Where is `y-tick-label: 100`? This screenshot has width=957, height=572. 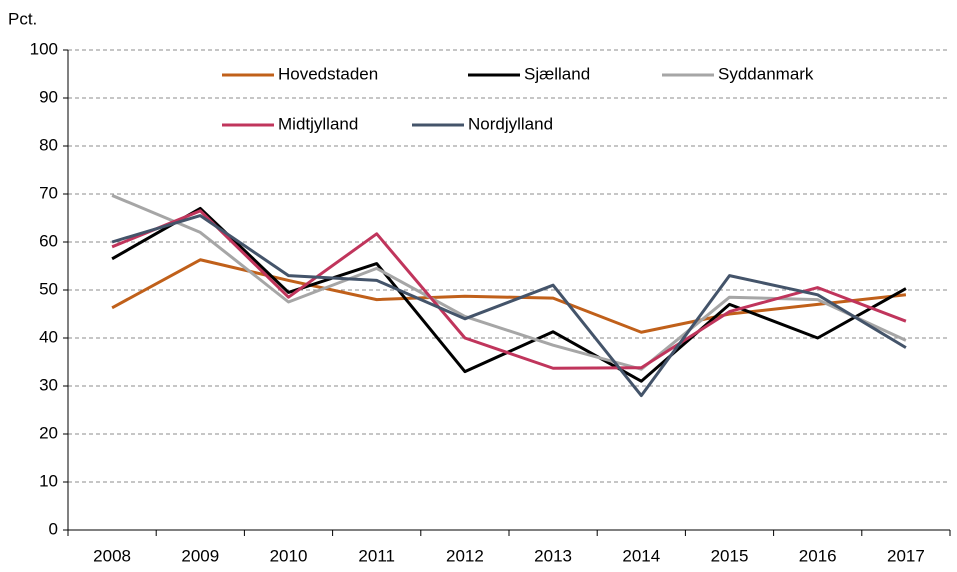 y-tick-label: 100 is located at coordinates (44, 48).